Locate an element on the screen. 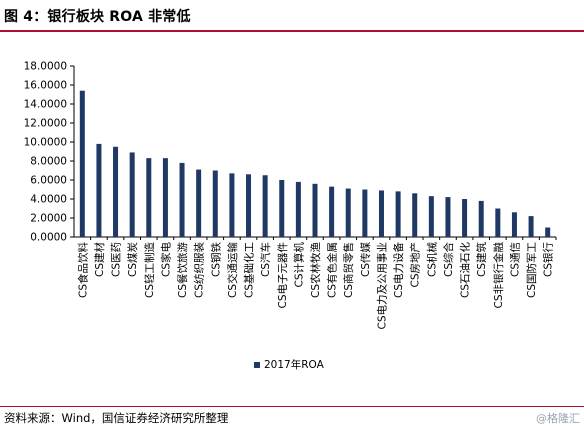 This screenshot has width=584, height=429. legend-label: 2017年ROA is located at coordinates (294, 365).